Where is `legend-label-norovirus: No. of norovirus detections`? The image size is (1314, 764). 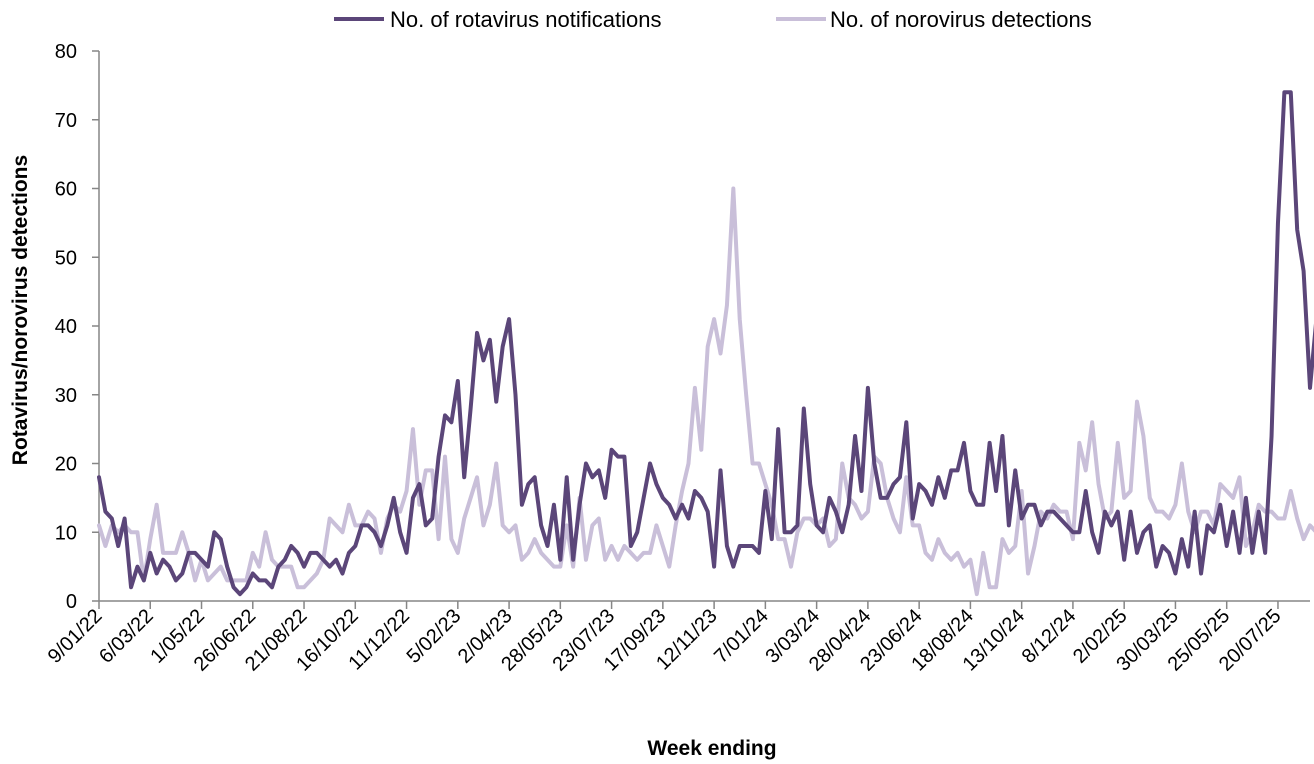
legend-label-norovirus: No. of norovirus detections is located at coordinates (961, 19).